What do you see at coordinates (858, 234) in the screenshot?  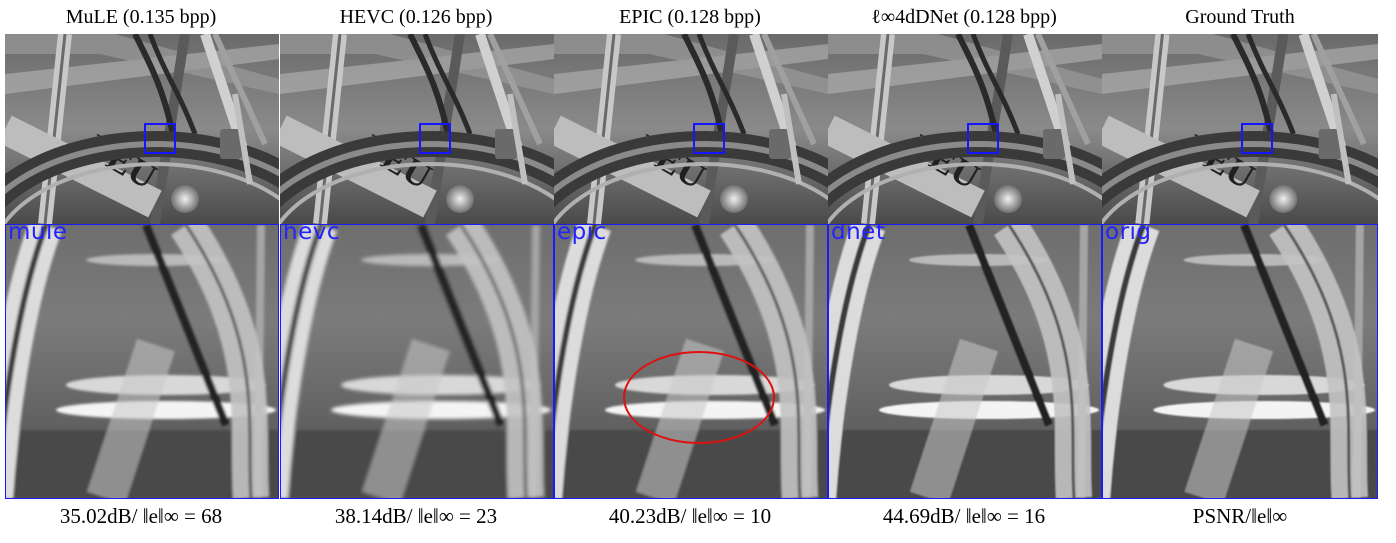 I see `crop-label: dnet` at bounding box center [858, 234].